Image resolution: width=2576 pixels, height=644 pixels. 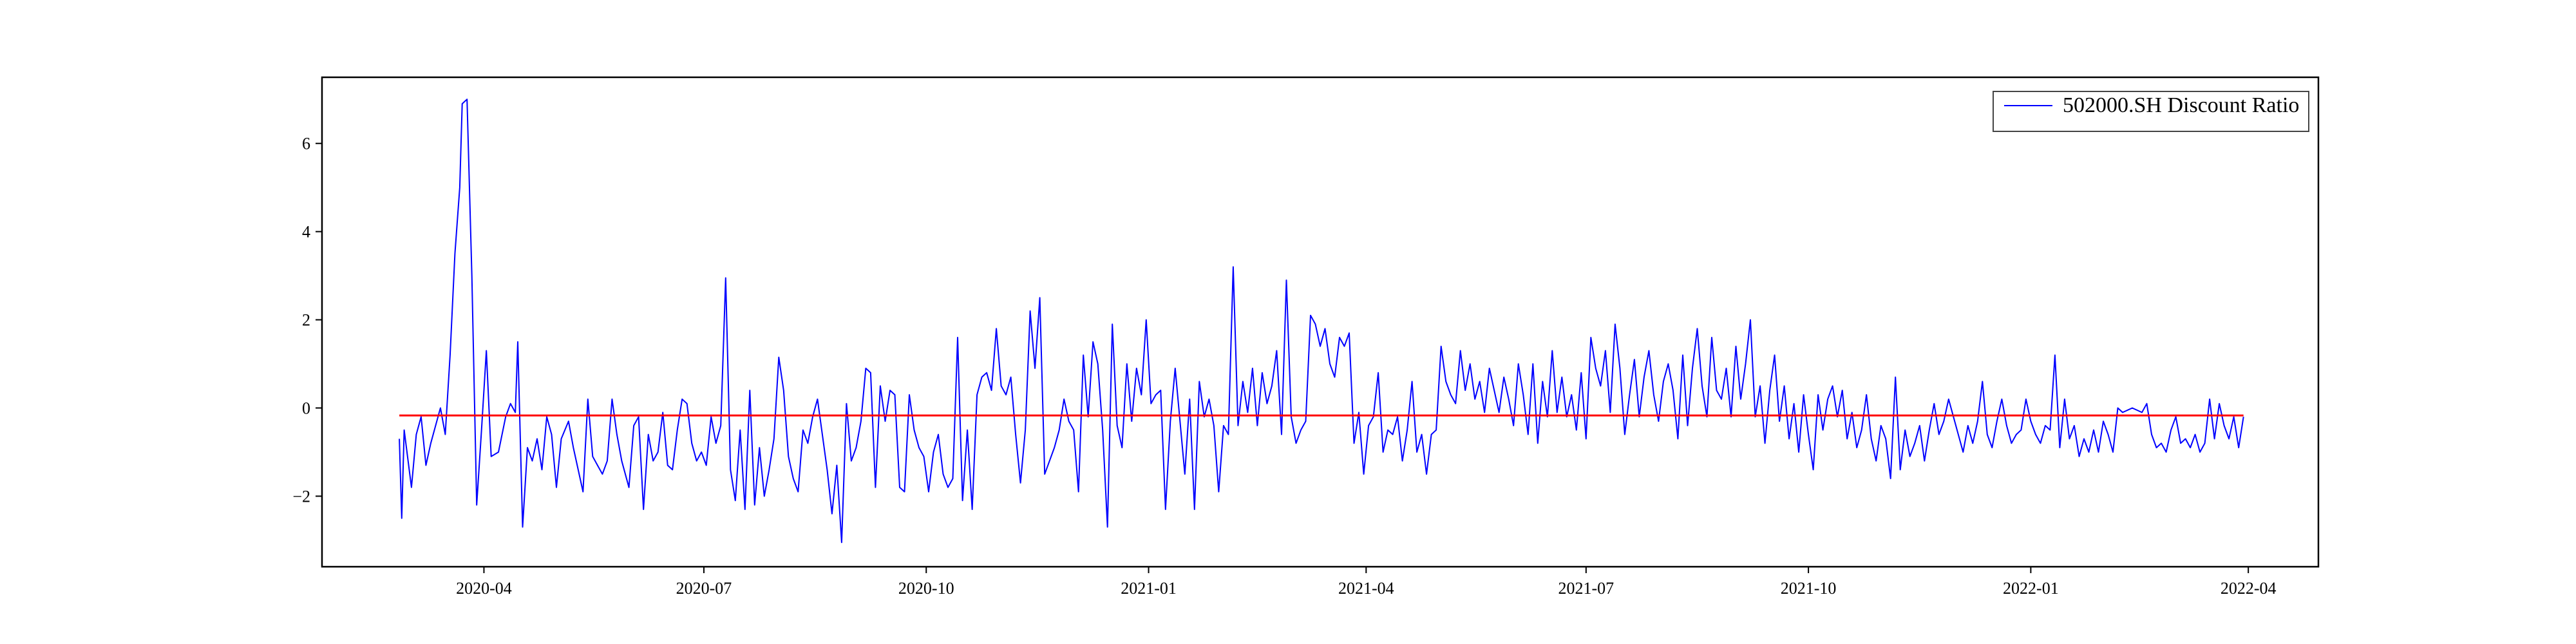 I want to click on x-tick-label: 2022-04, so click(x=2249, y=588).